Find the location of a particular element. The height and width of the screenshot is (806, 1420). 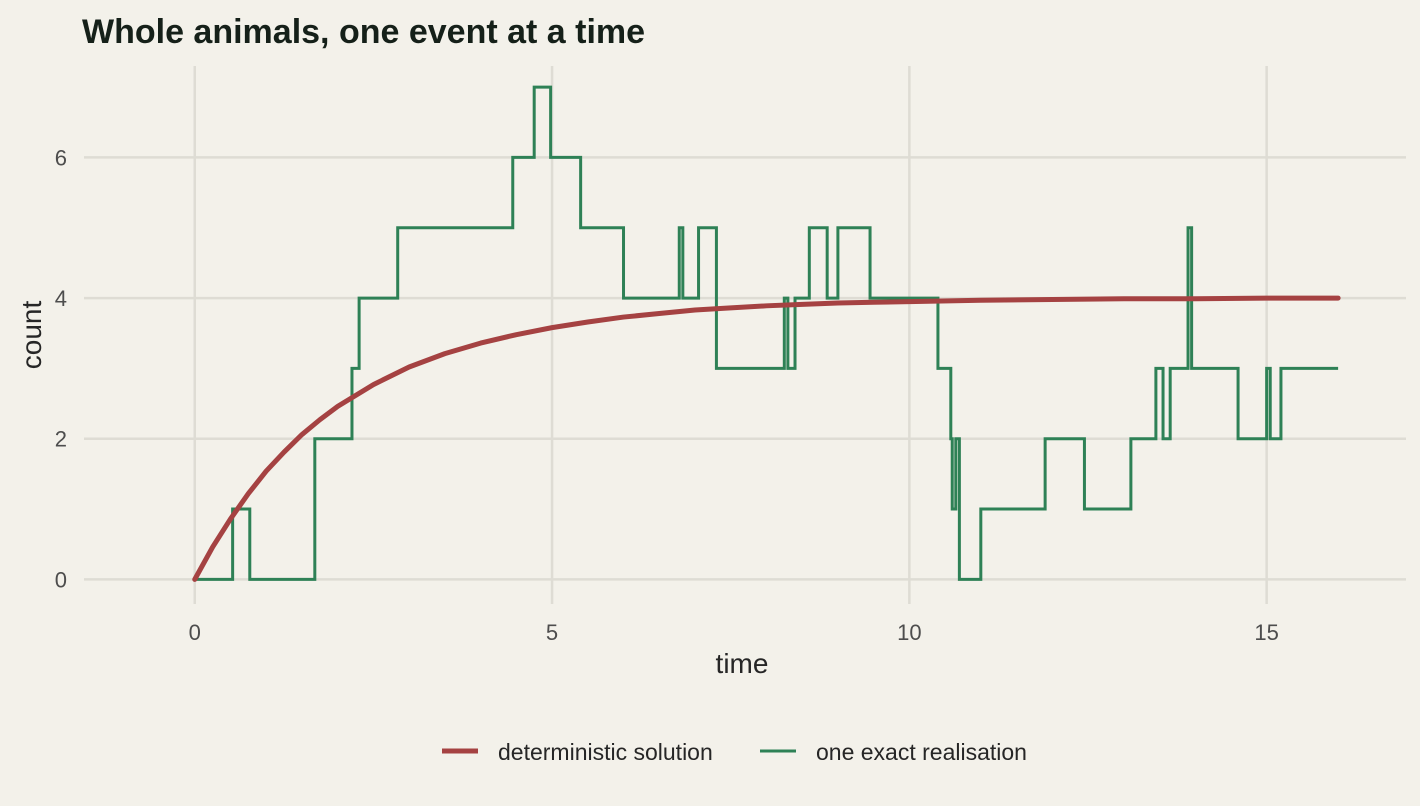

x-tick-label-15: 15 is located at coordinates (1266, 632).